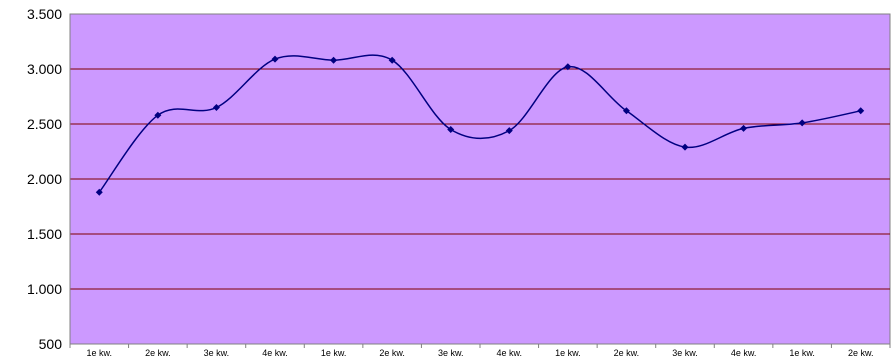 Image resolution: width=895 pixels, height=360 pixels. What do you see at coordinates (44, 289) in the screenshot?
I see `y-tick-label: 1.000` at bounding box center [44, 289].